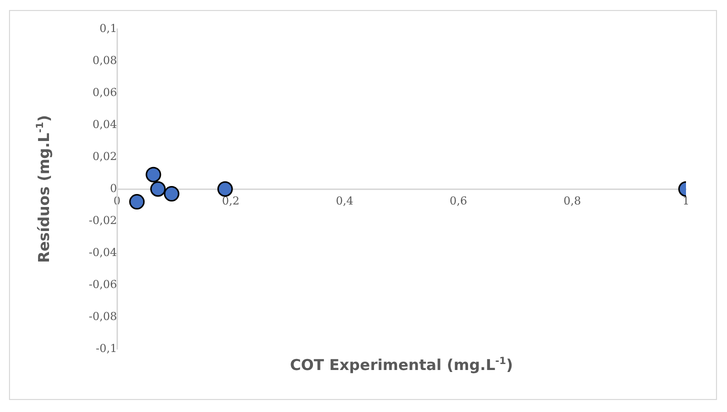 The image size is (727, 412). What do you see at coordinates (104, 156) in the screenshot?
I see `y-tick-label: 0,02` at bounding box center [104, 156].